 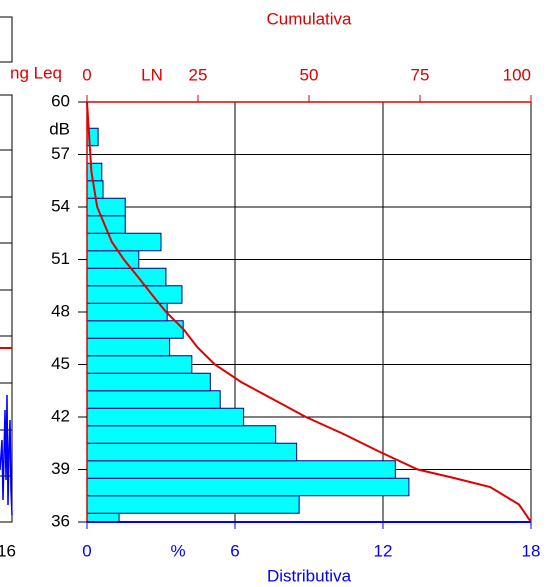 What do you see at coordinates (6, 39) in the screenshot?
I see `side-box` at bounding box center [6, 39].